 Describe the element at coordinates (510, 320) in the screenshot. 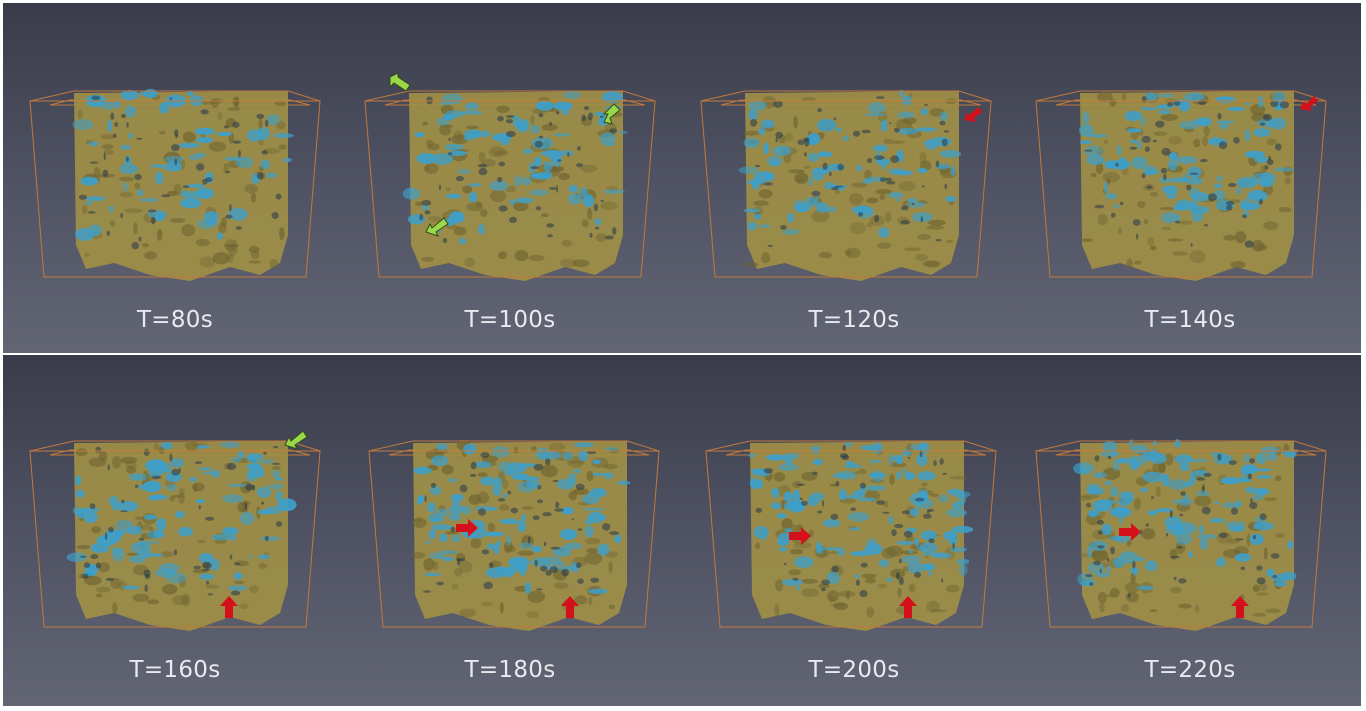

I see `time-label: T=100s` at that location.